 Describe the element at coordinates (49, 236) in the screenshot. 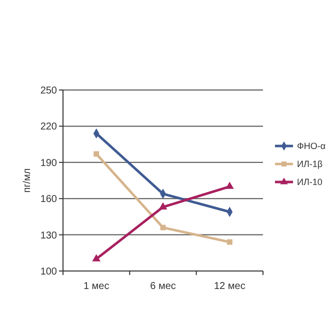

I see `y-tick-label: 130` at that location.